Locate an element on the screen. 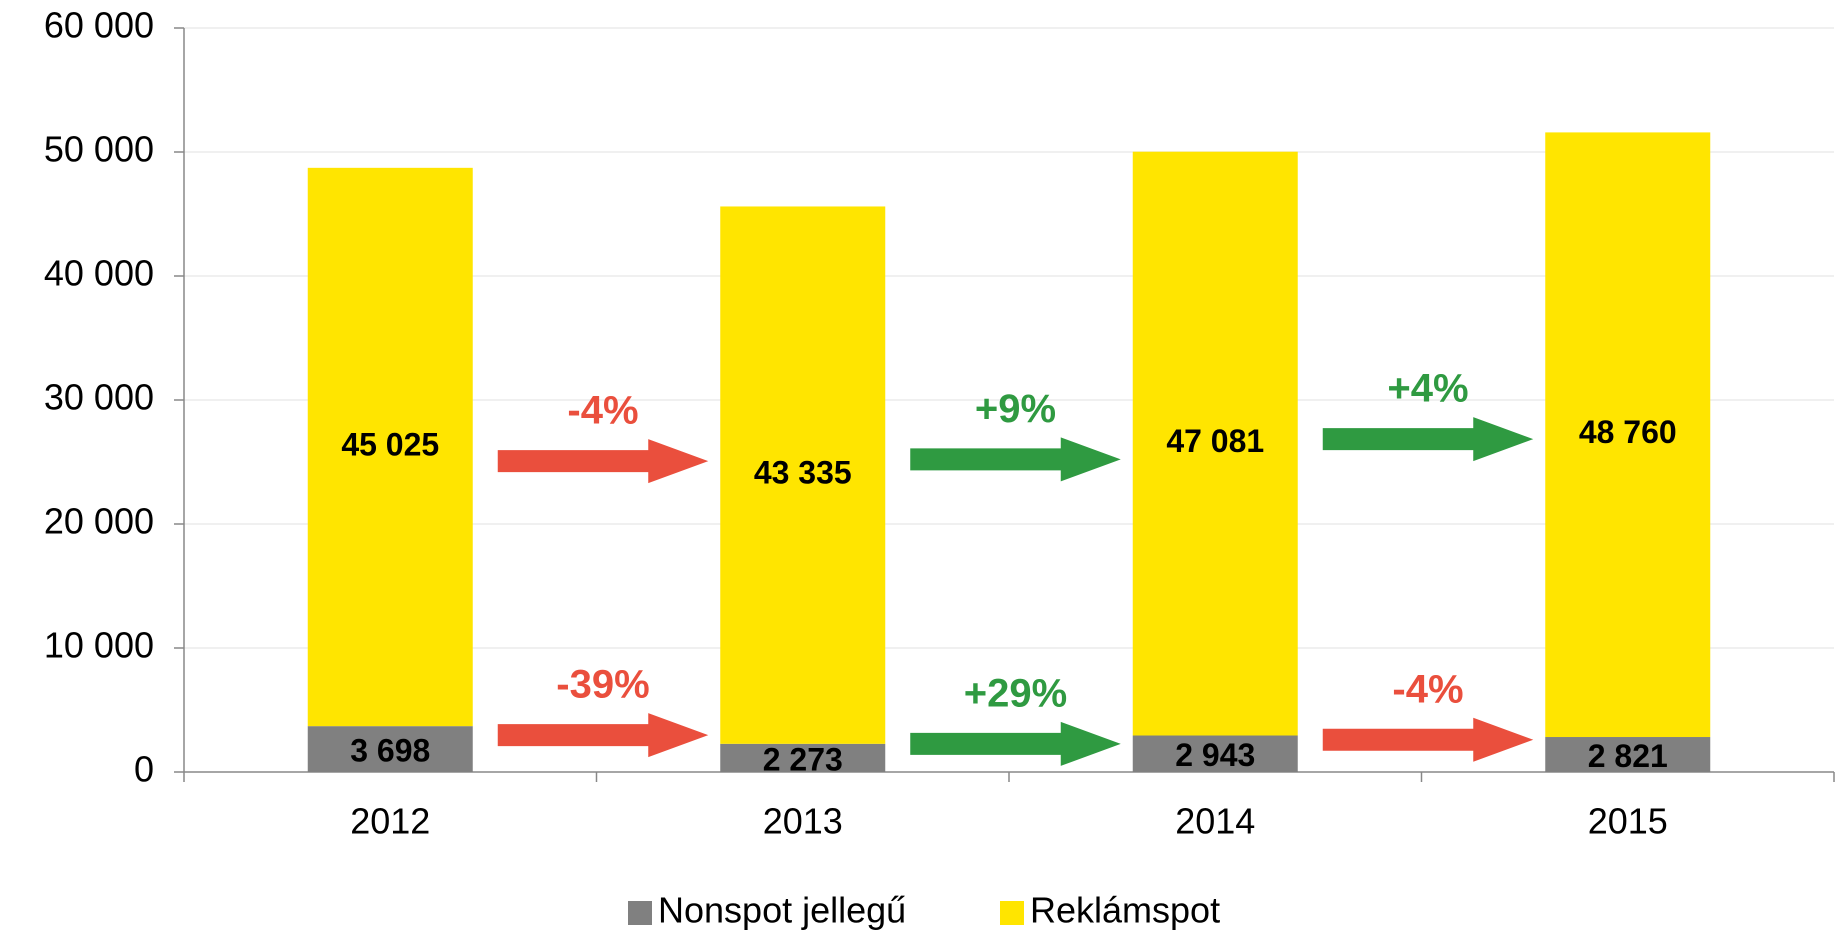  y-tick-label: 40 000 is located at coordinates (99, 273).